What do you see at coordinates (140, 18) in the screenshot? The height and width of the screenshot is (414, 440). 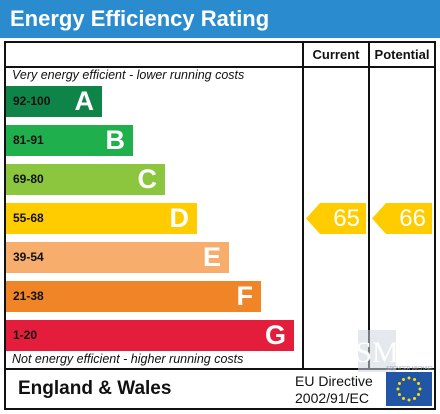 I see `chart-title: Energy Efficiency Rating` at bounding box center [140, 18].